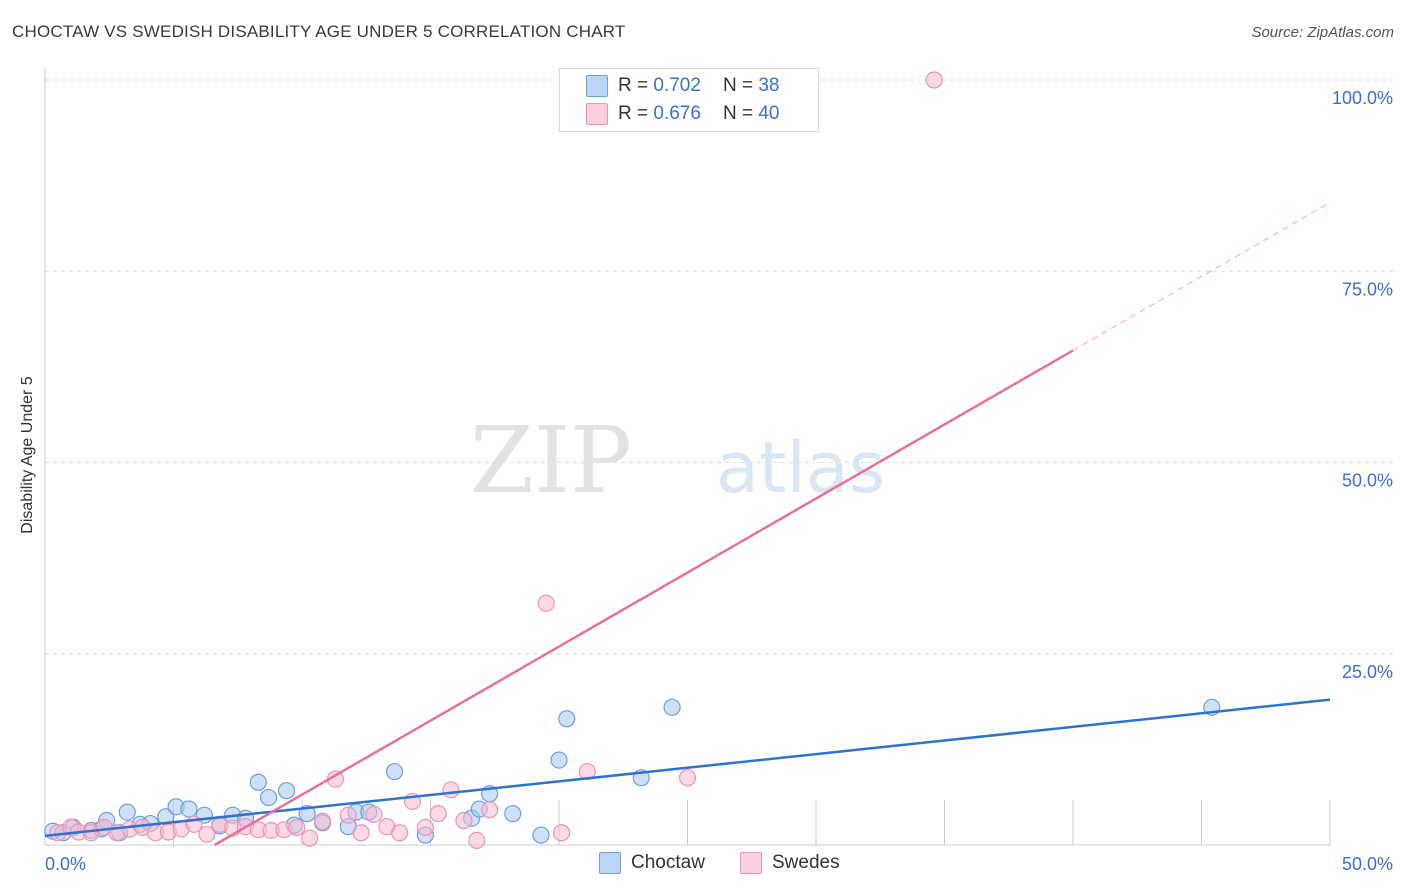 This screenshot has width=1406, height=892. I want to click on legend-row-swedes: R = 0.676 N = 40, so click(698, 114).